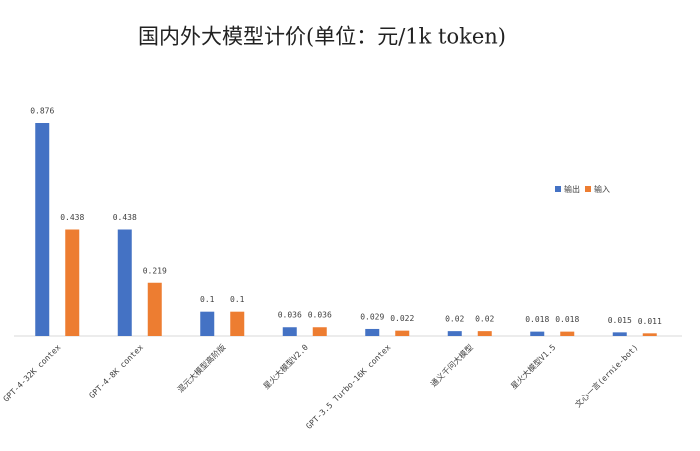 This screenshot has height=451, width=700. Describe the element at coordinates (532, 366) in the screenshot. I see `x-tick-label: 星火大模型V1.5` at that location.